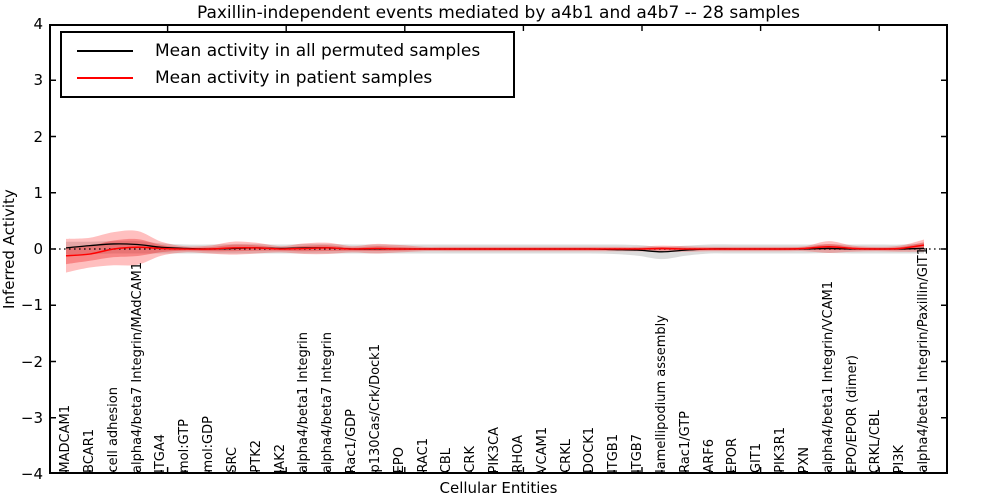 Image resolution: width=1000 pixels, height=500 pixels. What do you see at coordinates (923, 360) in the screenshot?
I see `x-tick-label: alpha4/beta1 Integrin/Paxillin/GIT1` at bounding box center [923, 360].